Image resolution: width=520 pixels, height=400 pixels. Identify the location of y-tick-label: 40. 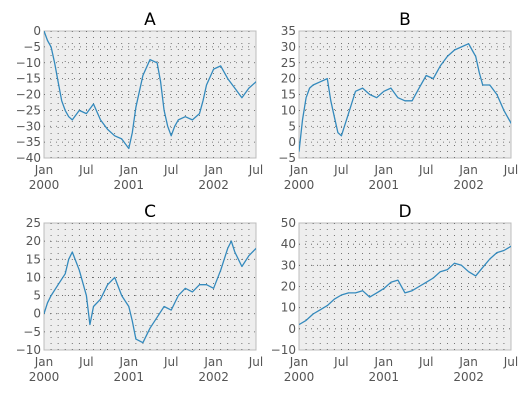
(288, 244).